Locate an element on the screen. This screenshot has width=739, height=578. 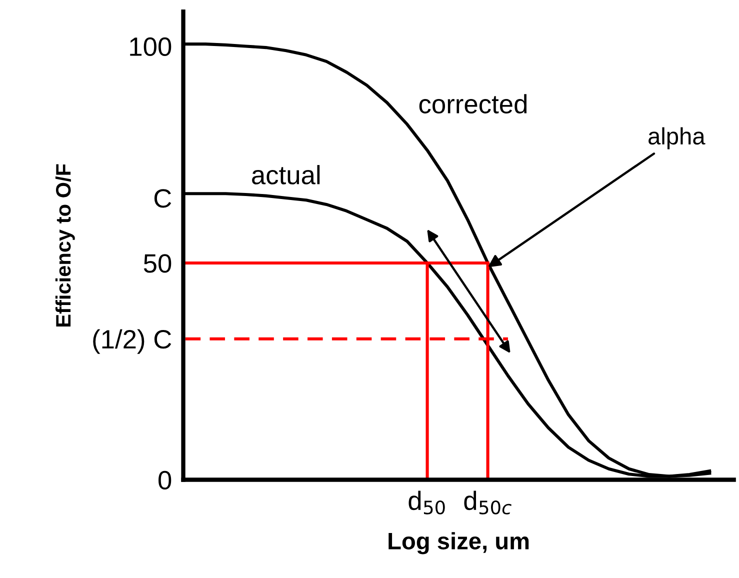
y-tick-label: 100 is located at coordinates (151, 46).